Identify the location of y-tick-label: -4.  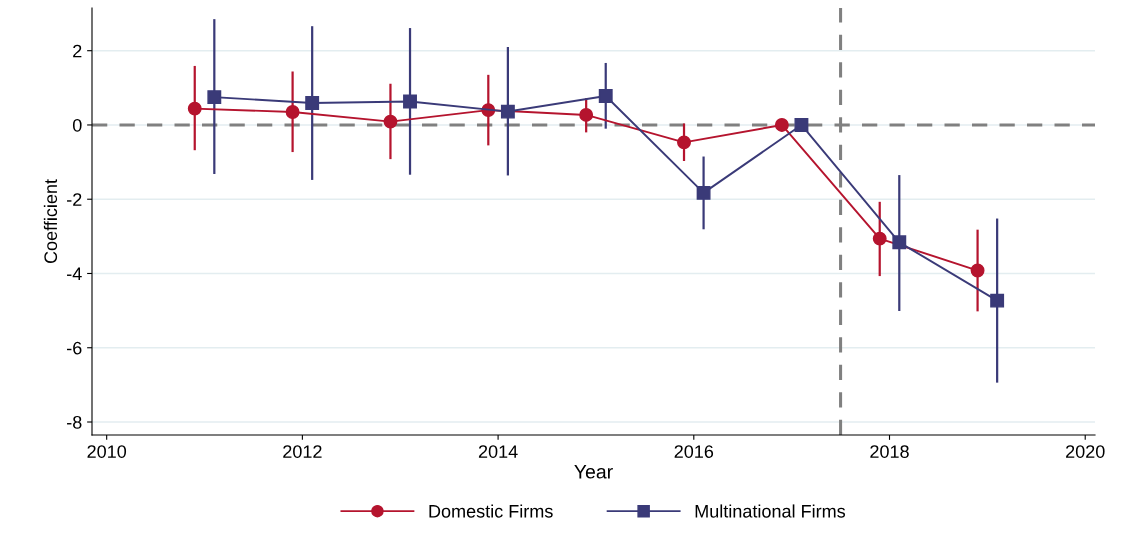
(74, 274).